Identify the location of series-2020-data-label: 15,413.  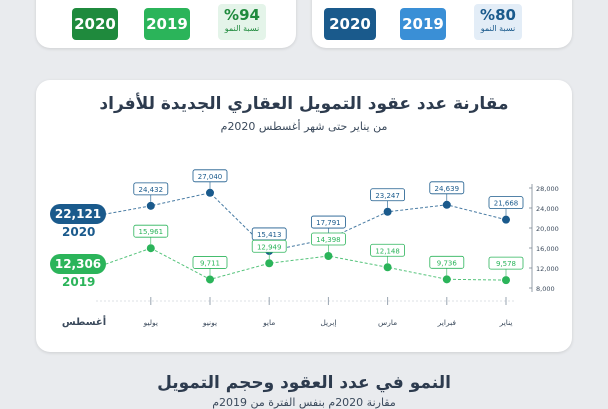
(269, 235).